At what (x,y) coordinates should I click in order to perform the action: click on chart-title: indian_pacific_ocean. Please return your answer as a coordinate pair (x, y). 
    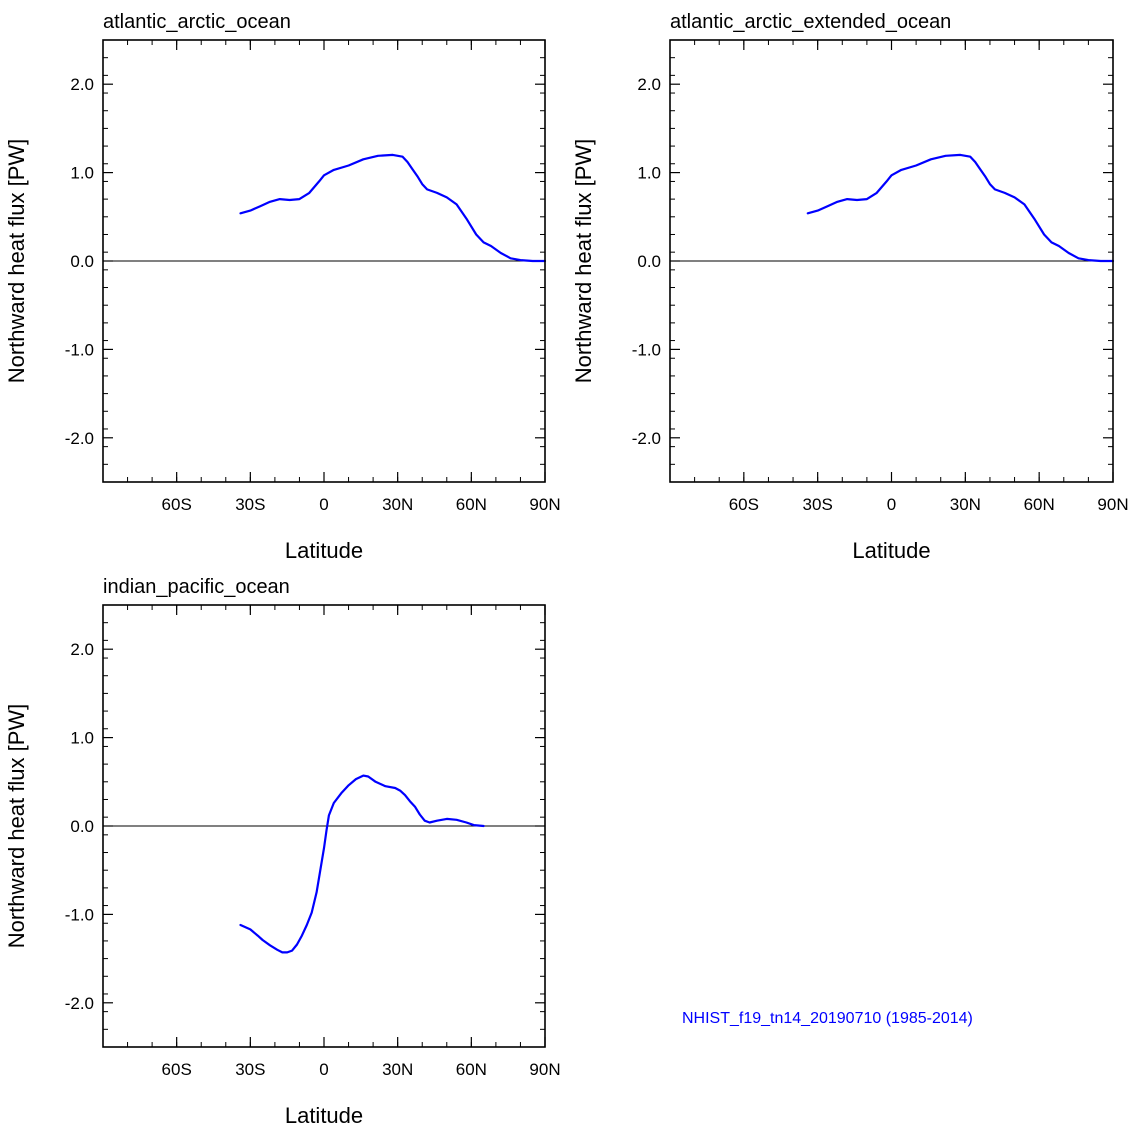
    Looking at the image, I should click on (196, 587).